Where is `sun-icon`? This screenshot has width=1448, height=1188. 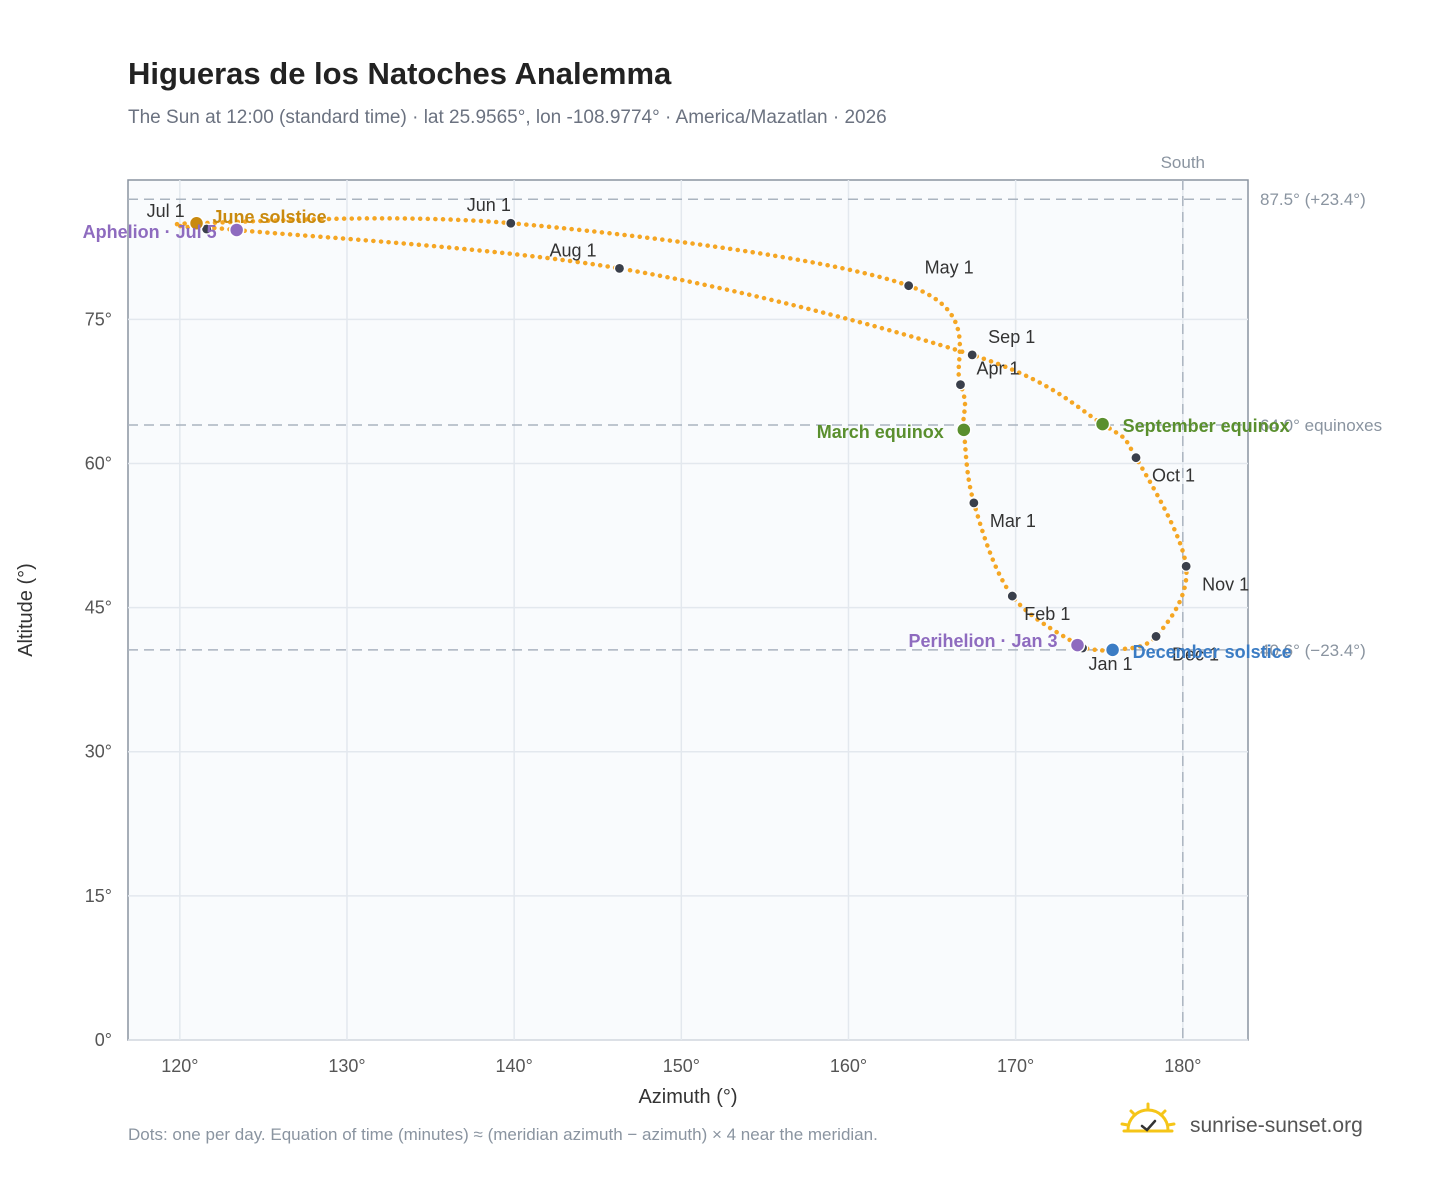
sun-icon is located at coordinates (1148, 1117).